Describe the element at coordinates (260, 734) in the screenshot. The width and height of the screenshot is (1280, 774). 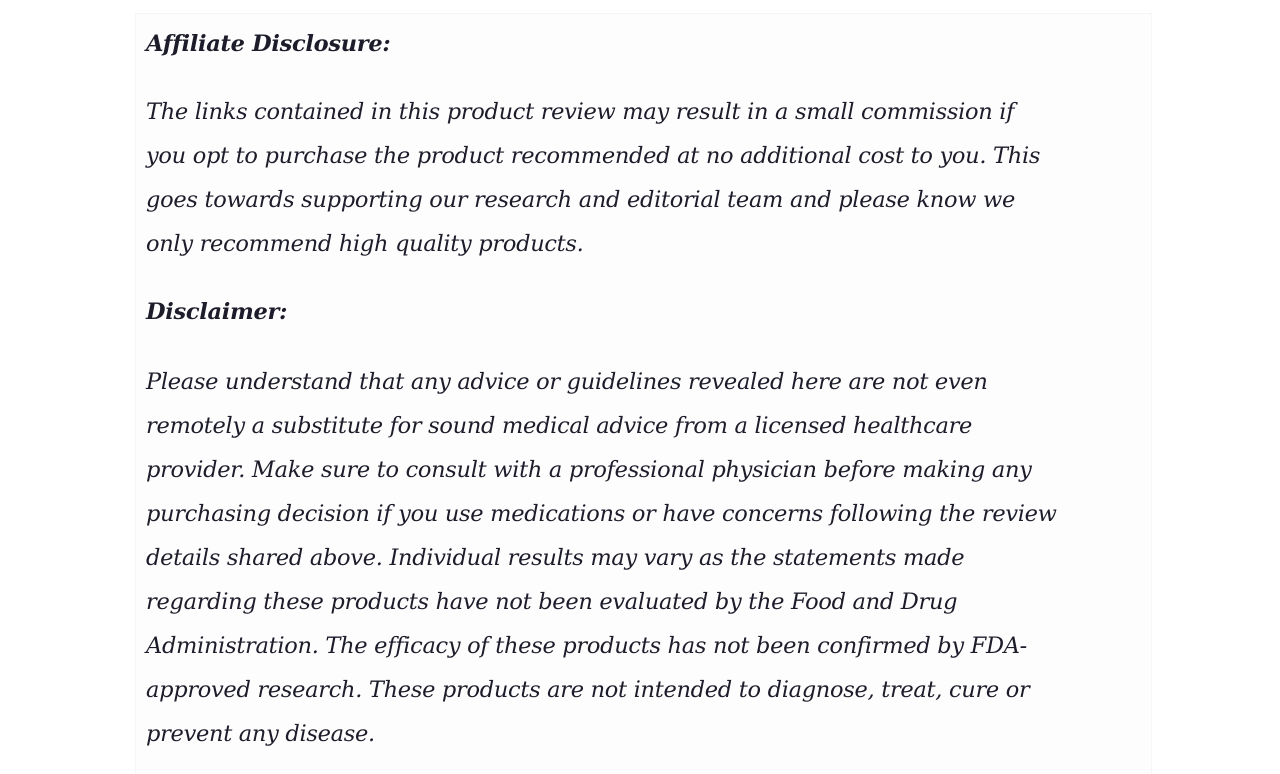
I see `text-line: prevent any disease.` at that location.